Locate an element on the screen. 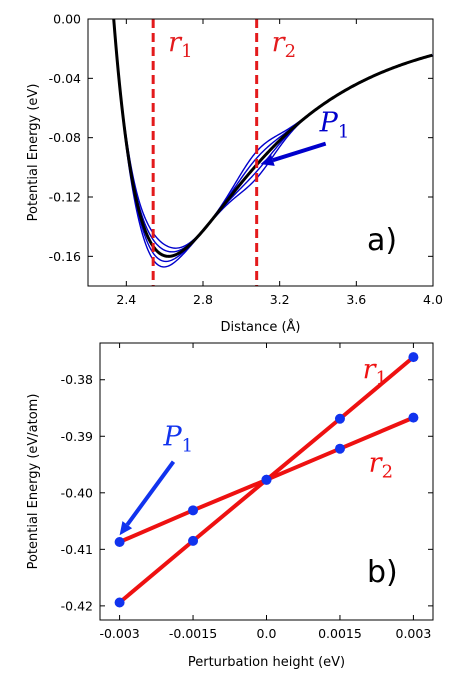  chart-b-series-label-2-subscript: 2 is located at coordinates (387, 471).